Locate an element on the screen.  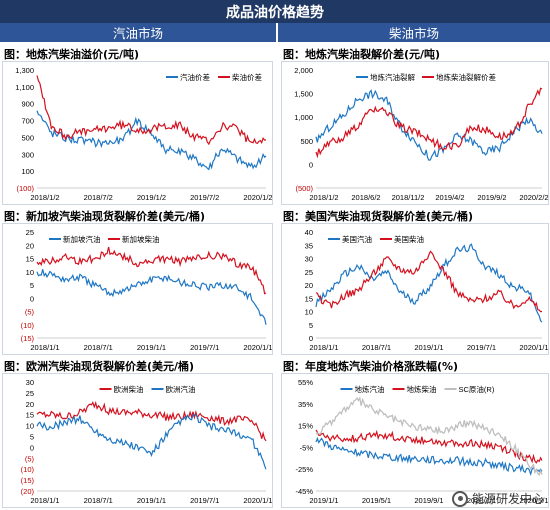
x-tick-label: 2019/7/1 is located at coordinates (204, 347).